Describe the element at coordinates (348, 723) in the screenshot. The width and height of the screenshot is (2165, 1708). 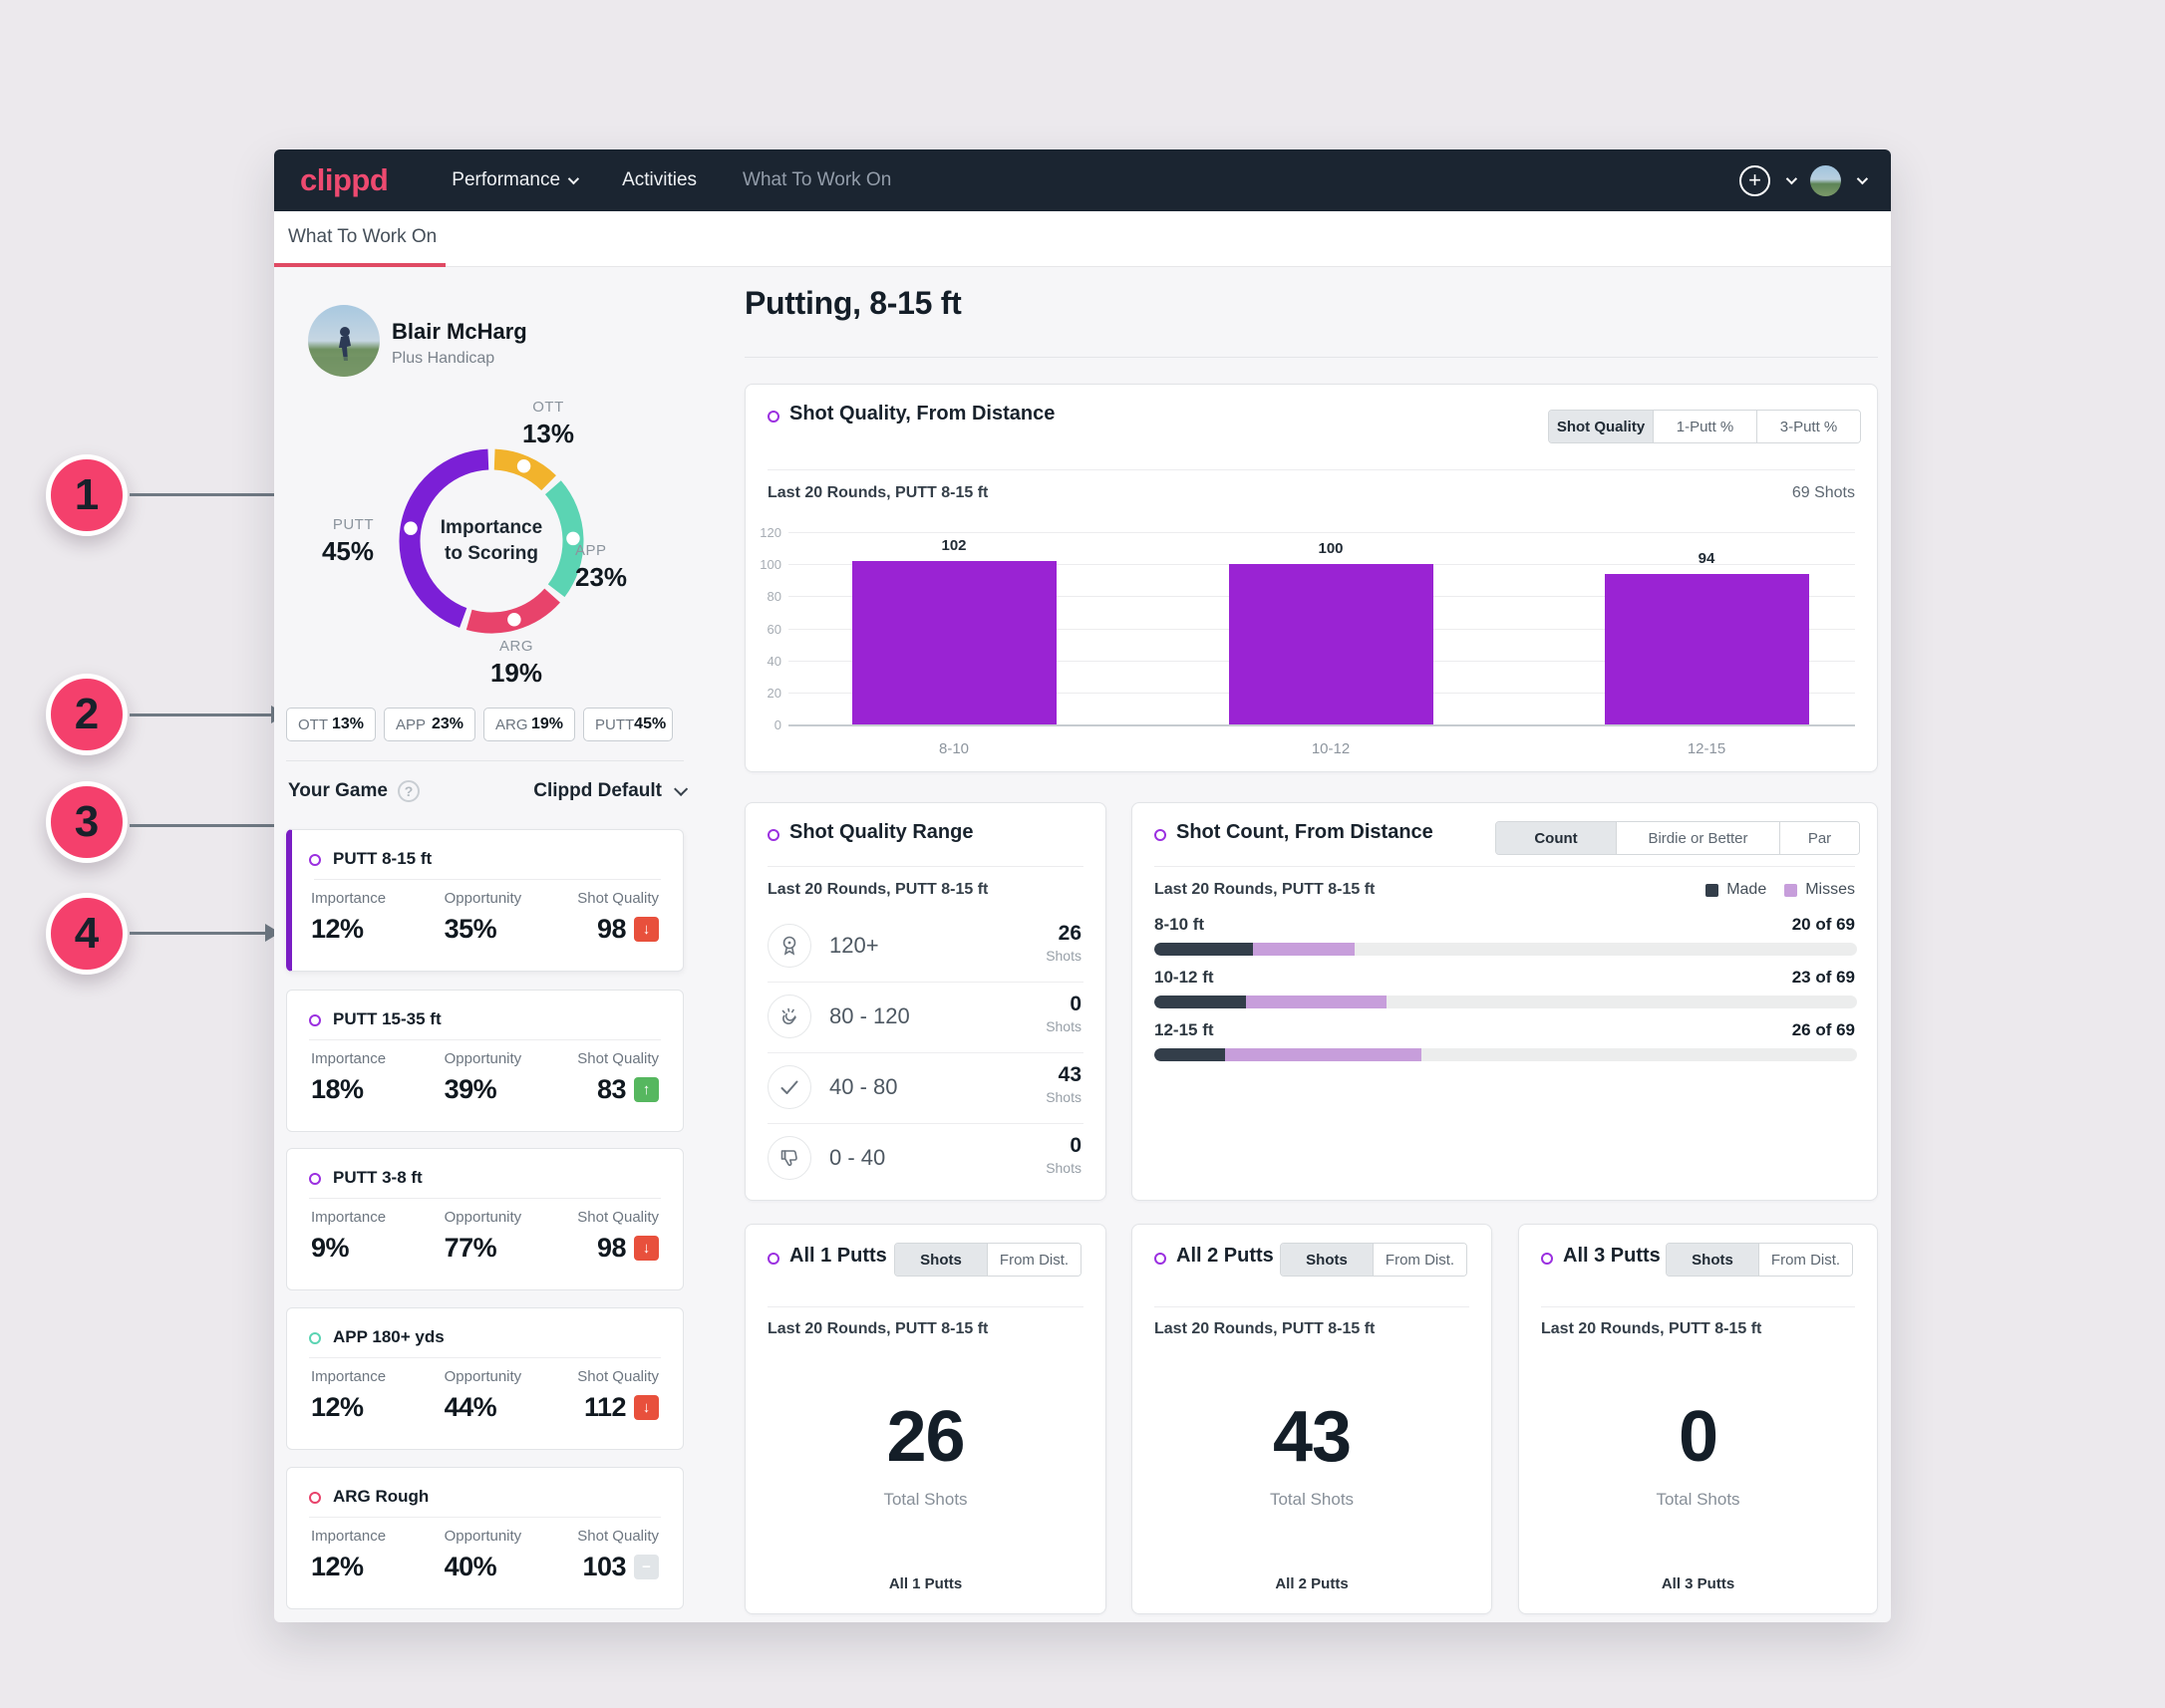
I see `chip-value: 13%` at that location.